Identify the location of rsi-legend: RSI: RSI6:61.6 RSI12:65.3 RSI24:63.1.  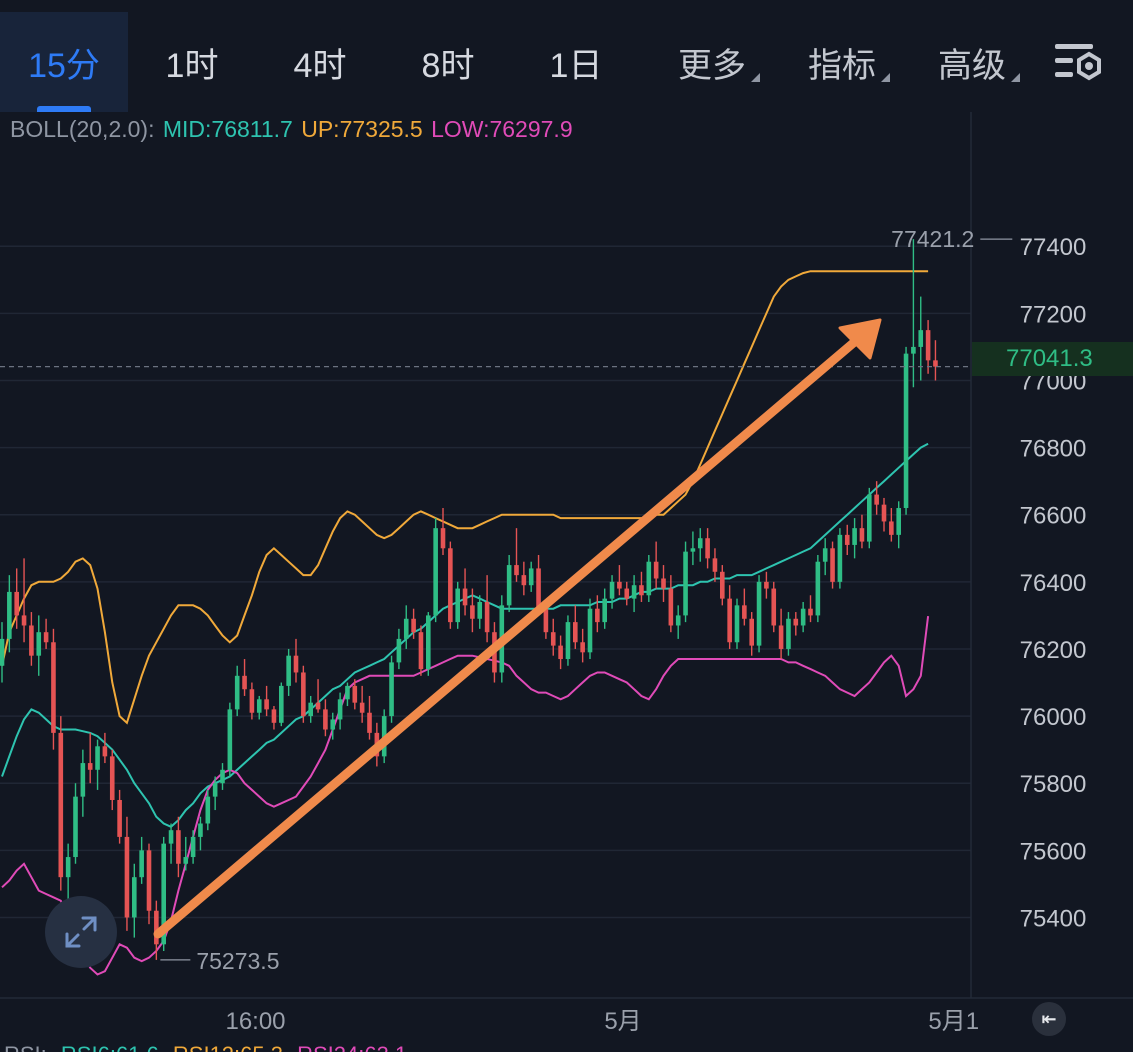
(209, 1046).